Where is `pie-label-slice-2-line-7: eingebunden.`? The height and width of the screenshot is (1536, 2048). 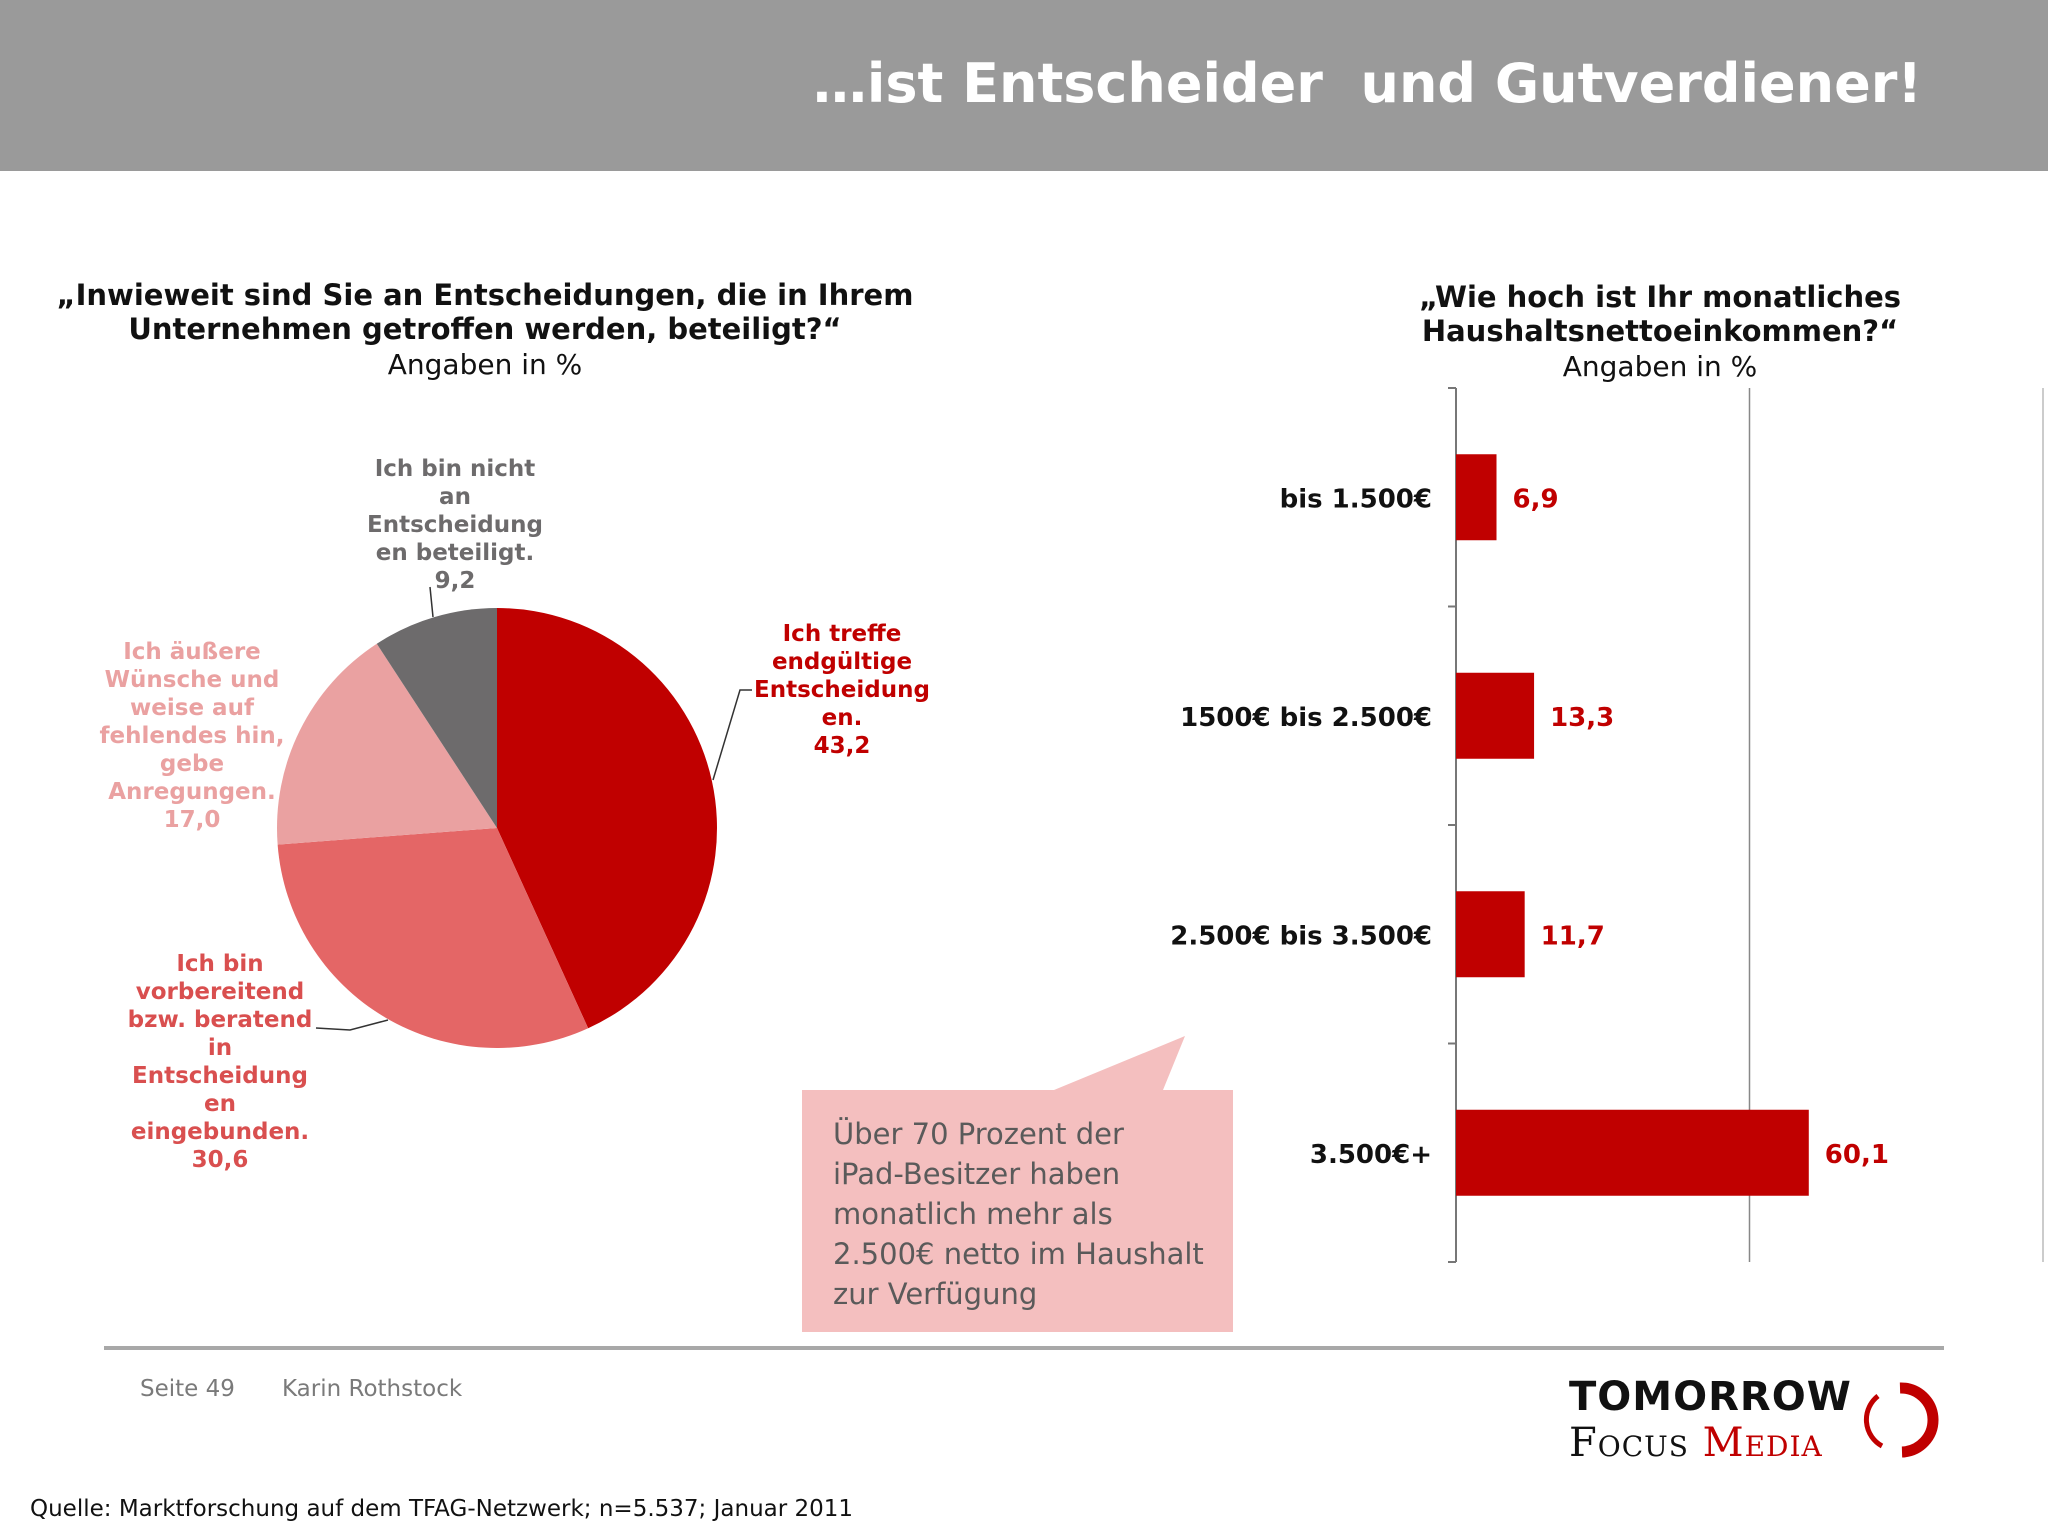
pie-label-slice-2-line-7: eingebunden. is located at coordinates (220, 1132).